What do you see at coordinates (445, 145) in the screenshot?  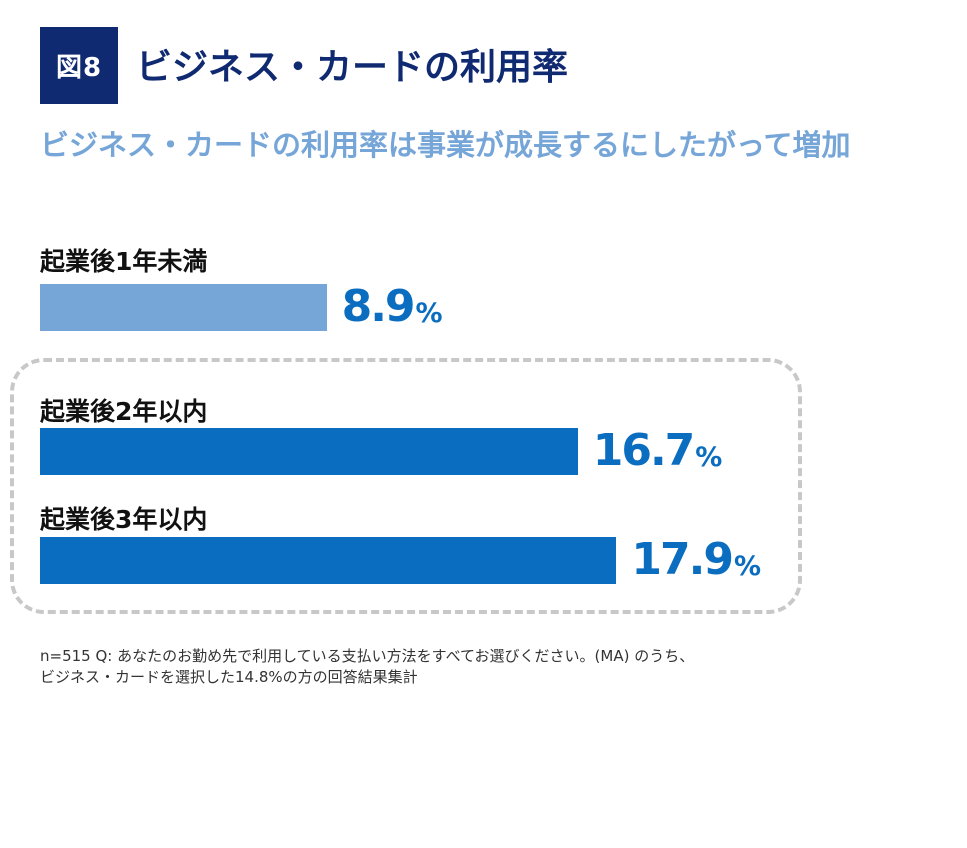 I see `figure-subtitle: ビジネス・カードの利用率は事業が成長するにしたがって増加` at bounding box center [445, 145].